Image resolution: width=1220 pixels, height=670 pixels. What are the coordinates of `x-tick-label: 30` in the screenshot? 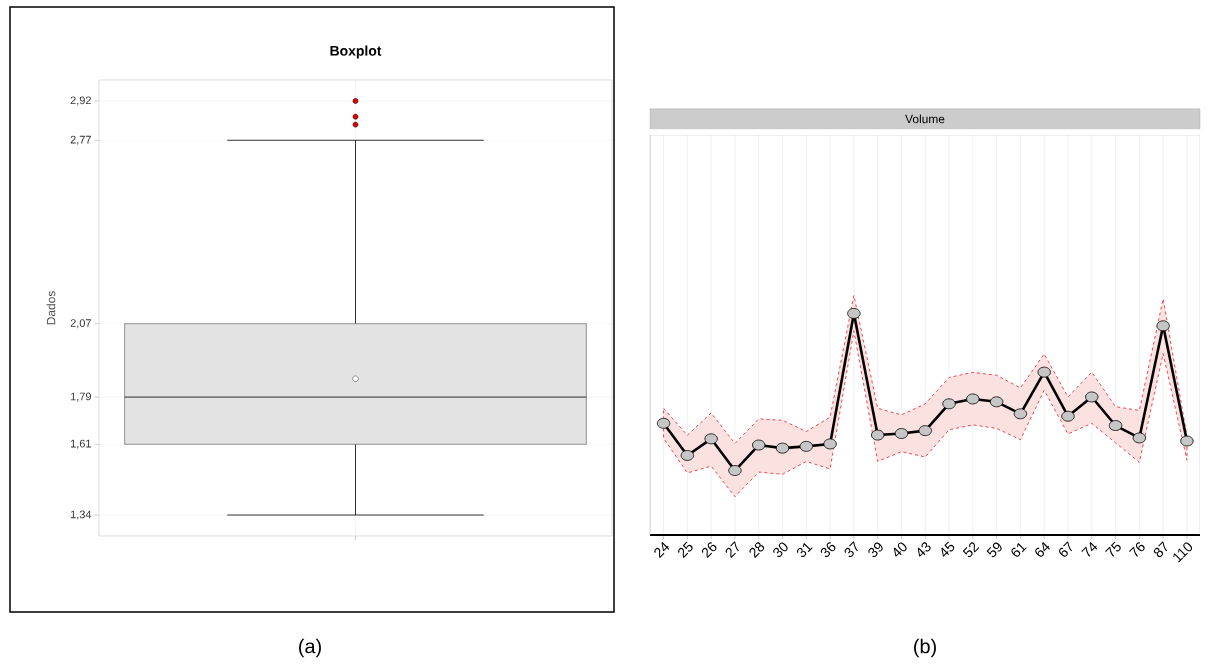 It's located at (780, 550).